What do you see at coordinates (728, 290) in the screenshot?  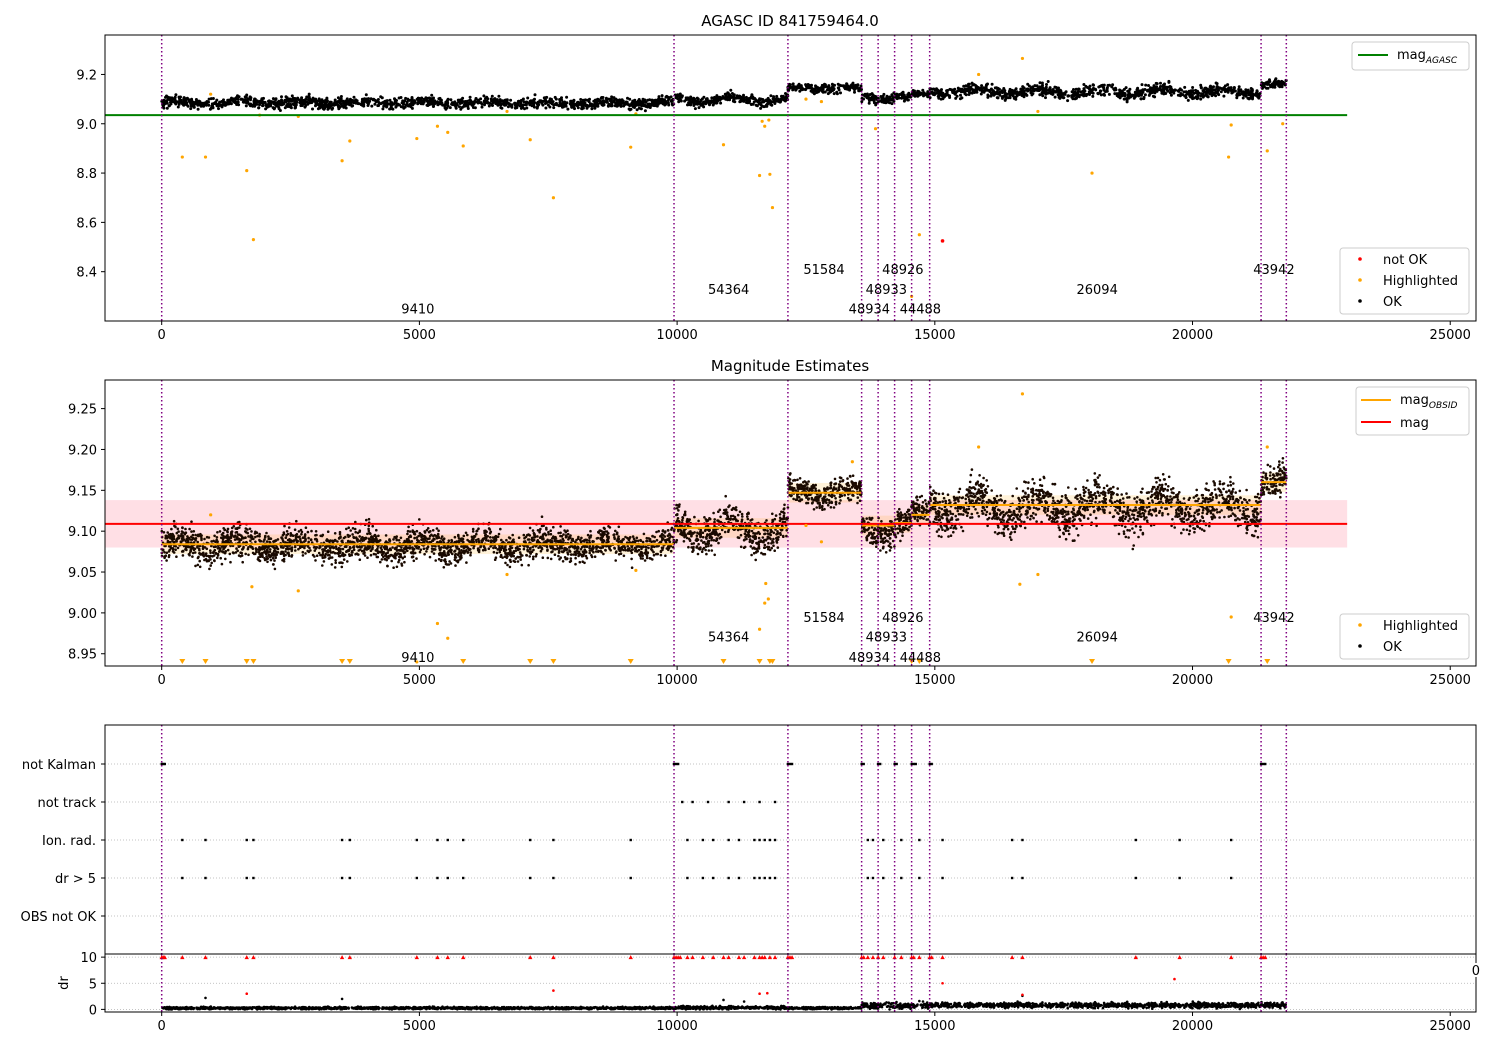 I see `obsid-label: 54364` at bounding box center [728, 290].